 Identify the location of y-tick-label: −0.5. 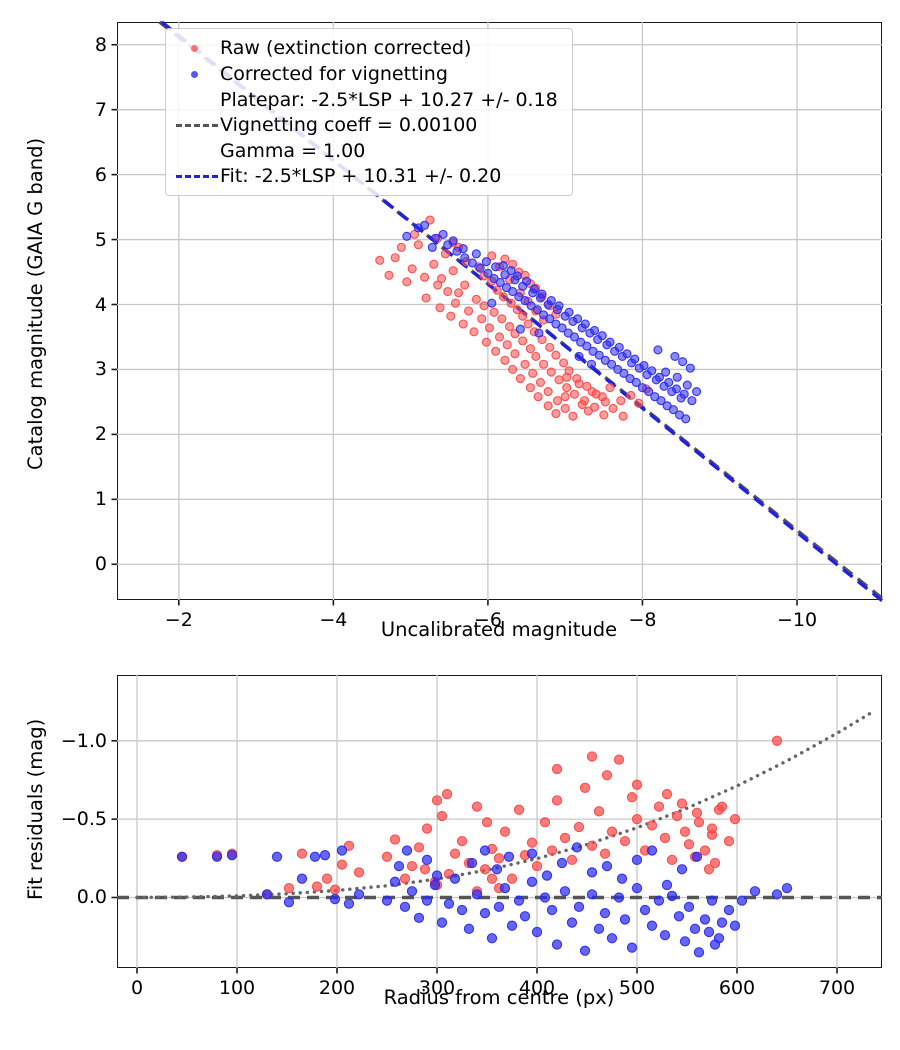
(83, 819).